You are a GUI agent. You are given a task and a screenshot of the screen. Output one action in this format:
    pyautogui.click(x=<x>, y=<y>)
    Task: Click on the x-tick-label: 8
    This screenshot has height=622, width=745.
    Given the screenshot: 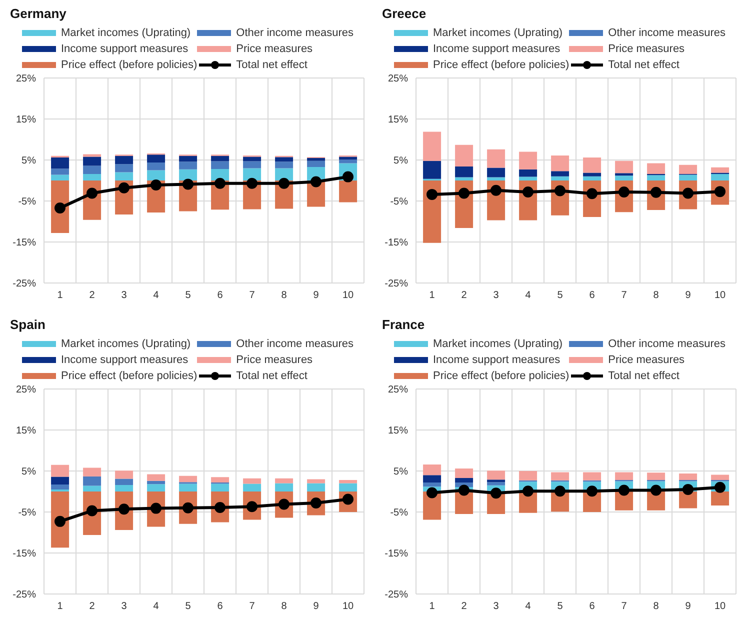 What is the action you would take?
    pyautogui.click(x=284, y=296)
    